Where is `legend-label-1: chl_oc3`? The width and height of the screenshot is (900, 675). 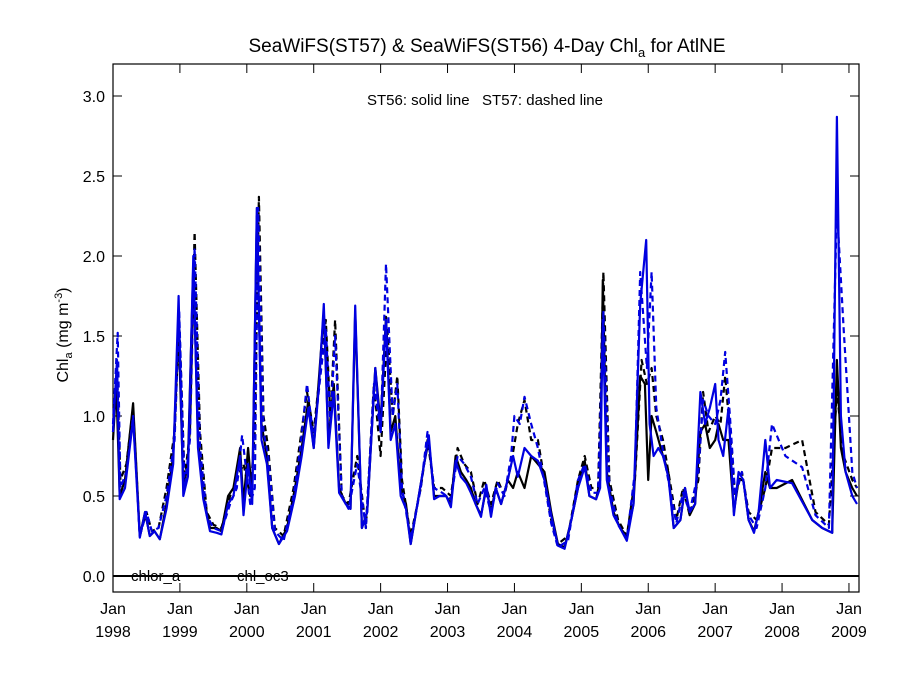
legend-label-1: chl_oc3 is located at coordinates (263, 576).